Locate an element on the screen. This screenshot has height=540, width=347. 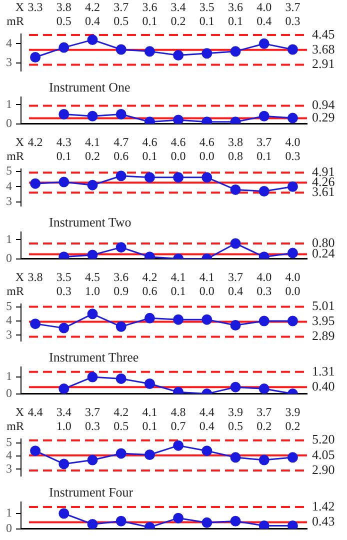
data-label: 0.9 is located at coordinates (121, 291).